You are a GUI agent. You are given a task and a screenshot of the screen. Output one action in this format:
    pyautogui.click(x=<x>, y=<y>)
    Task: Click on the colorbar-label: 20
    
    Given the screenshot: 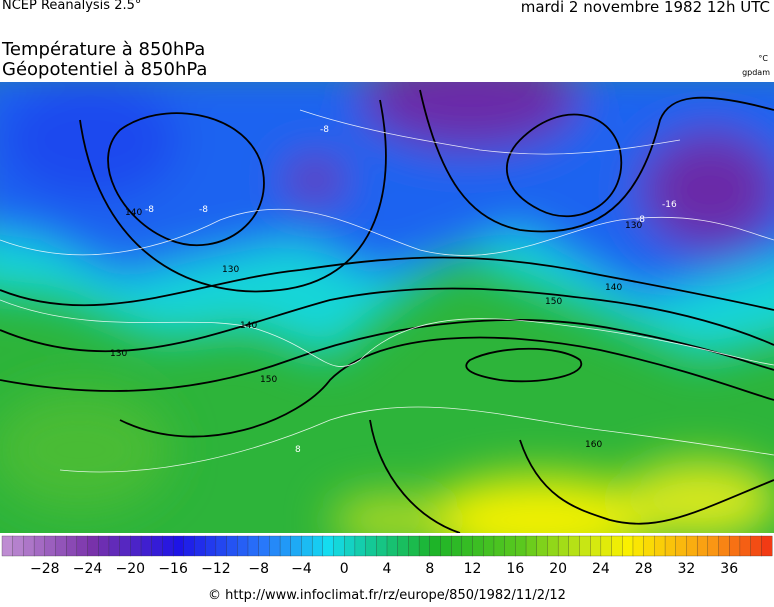 What is the action you would take?
    pyautogui.click(x=558, y=569)
    